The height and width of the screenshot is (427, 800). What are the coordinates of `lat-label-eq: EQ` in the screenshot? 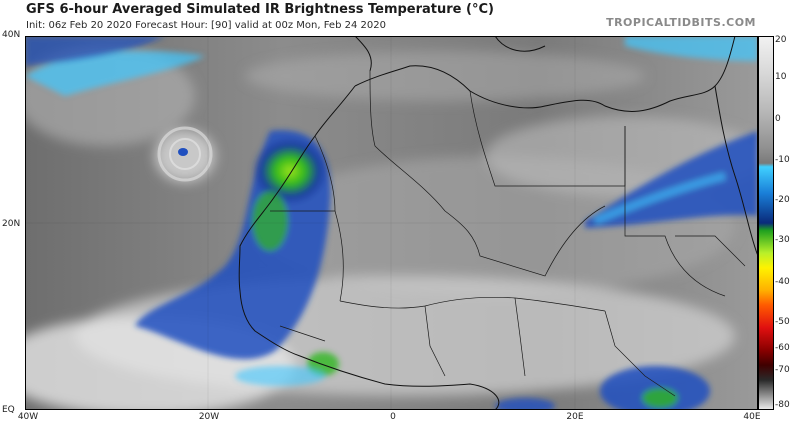 It's located at (8, 410).